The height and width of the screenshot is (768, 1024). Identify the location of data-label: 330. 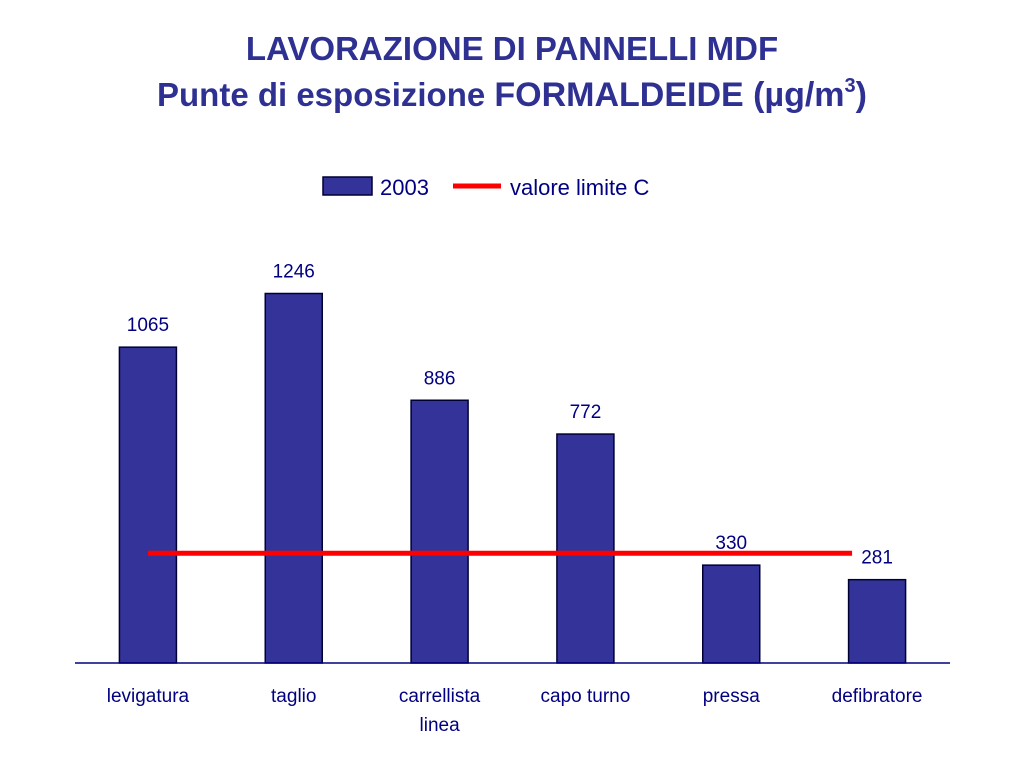
(731, 543).